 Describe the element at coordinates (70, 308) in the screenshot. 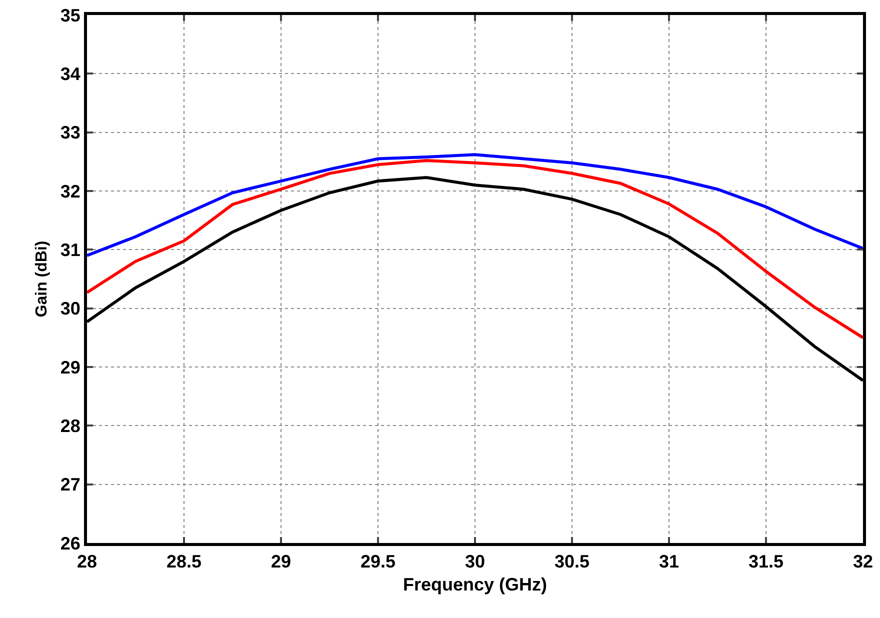

I see `y-tick-label: 30` at that location.